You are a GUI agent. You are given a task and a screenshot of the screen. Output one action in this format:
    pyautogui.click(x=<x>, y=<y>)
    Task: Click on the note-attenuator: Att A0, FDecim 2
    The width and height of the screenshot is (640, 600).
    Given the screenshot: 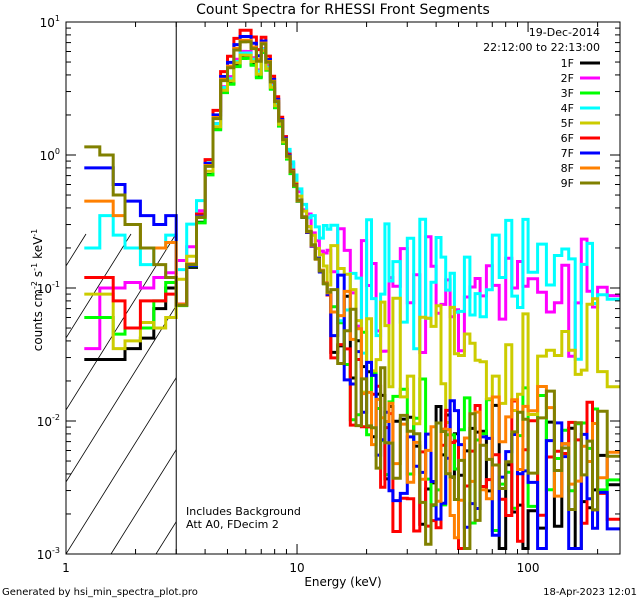 What is the action you would take?
    pyautogui.click(x=232, y=524)
    